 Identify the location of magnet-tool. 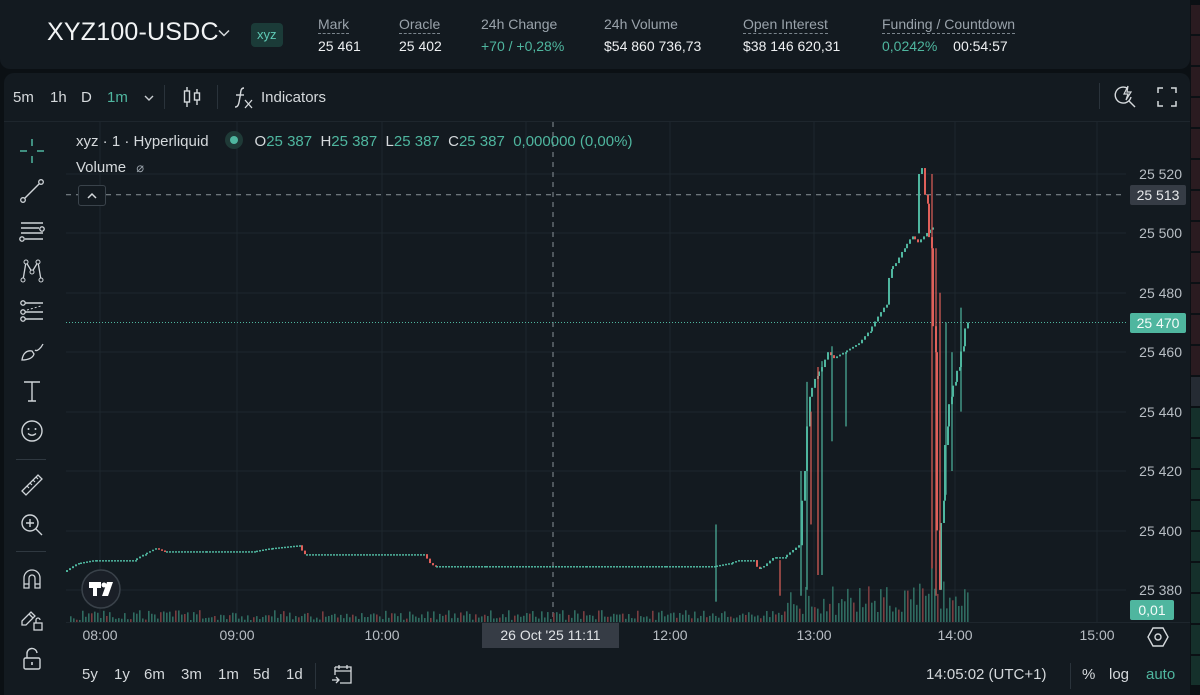
(32, 579).